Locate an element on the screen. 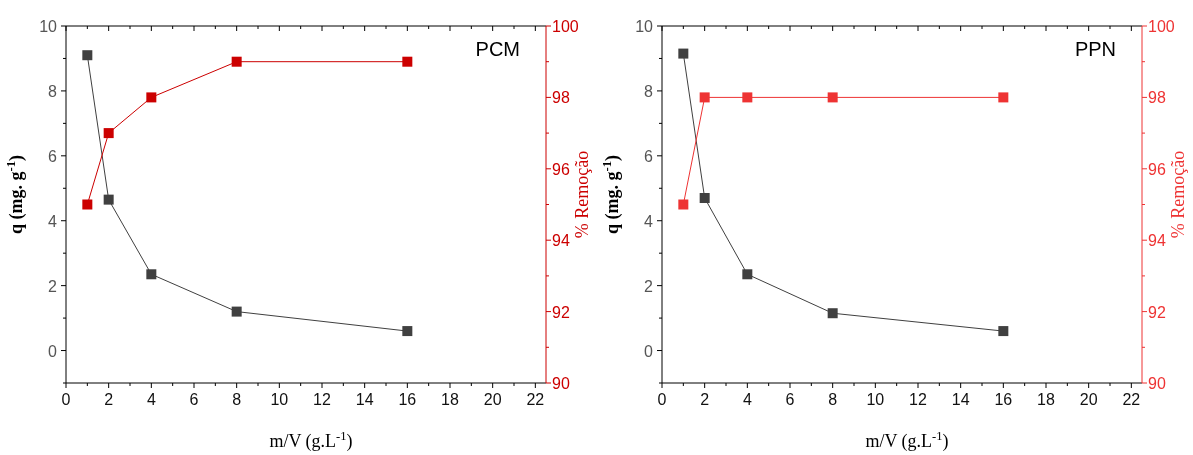 The image size is (1193, 455). annotation: PPN is located at coordinates (1095, 49).